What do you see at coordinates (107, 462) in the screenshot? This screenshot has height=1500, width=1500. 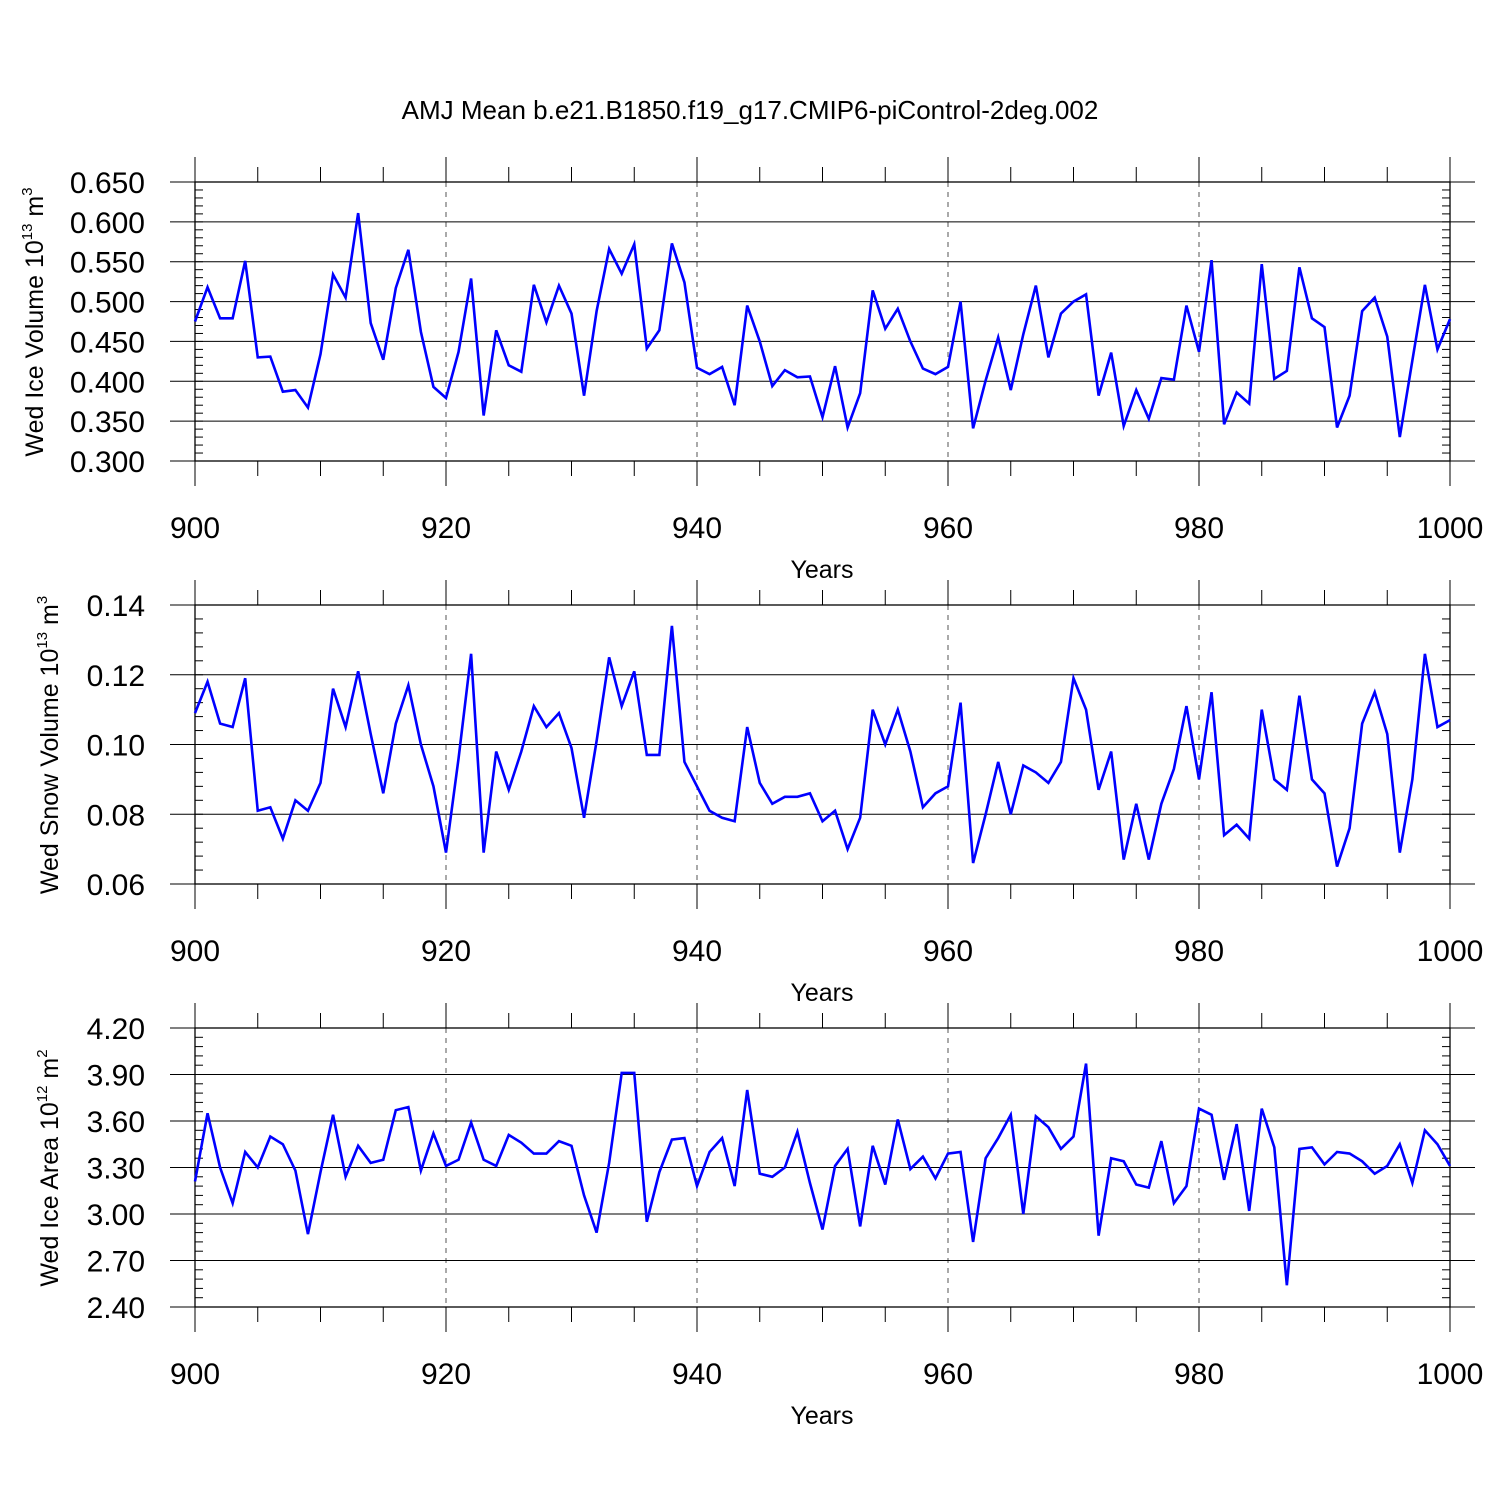 I see `y-tick-label: 0.300` at bounding box center [107, 462].